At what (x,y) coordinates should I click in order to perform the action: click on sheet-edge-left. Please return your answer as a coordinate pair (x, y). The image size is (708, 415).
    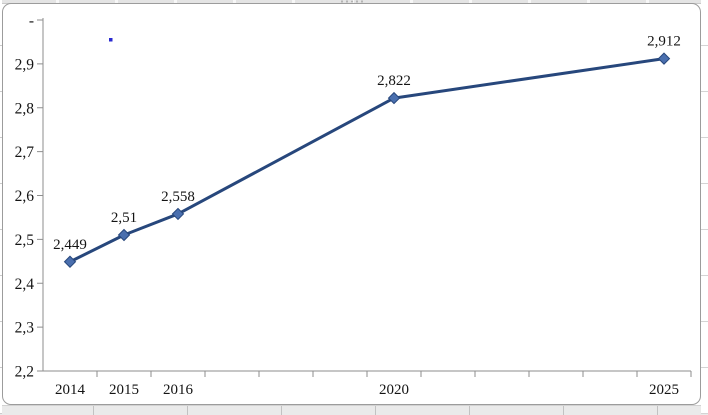
    Looking at the image, I should click on (1, 207).